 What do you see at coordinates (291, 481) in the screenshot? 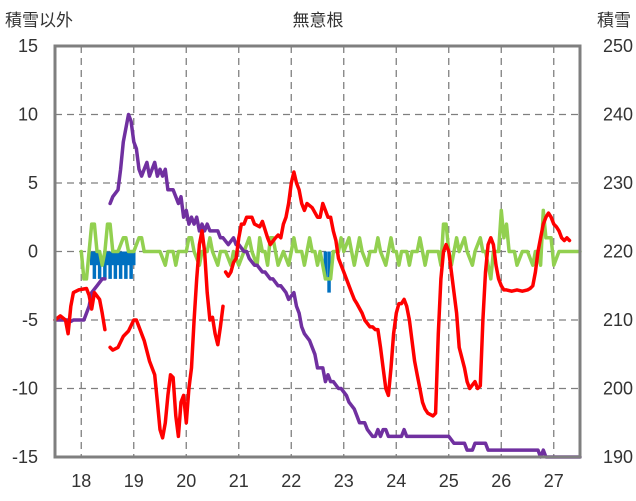
I see `x-tick-label: 22` at bounding box center [291, 481].